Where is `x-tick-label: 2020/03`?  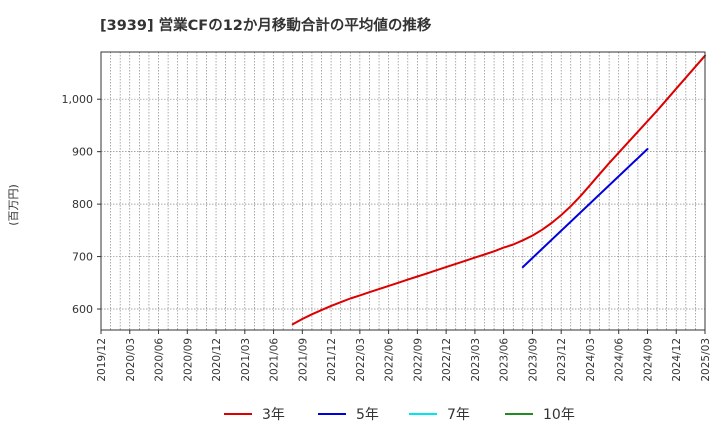 x-tick-label: 2020/03 is located at coordinates (131, 360).